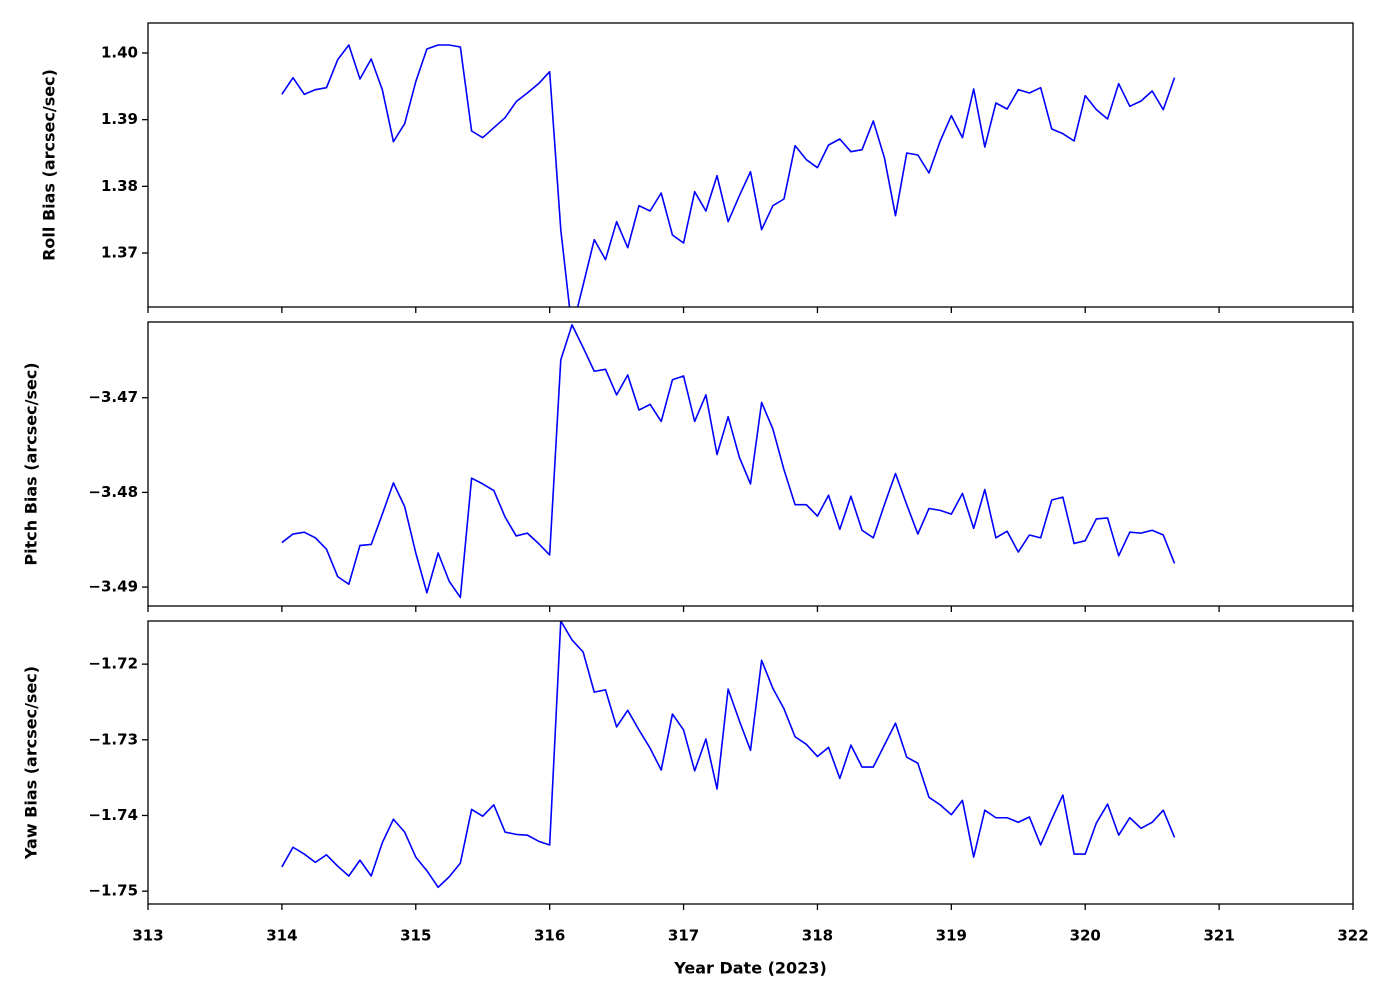  Describe the element at coordinates (113, 492) in the screenshot. I see `y-tick-label: −3.48` at that location.